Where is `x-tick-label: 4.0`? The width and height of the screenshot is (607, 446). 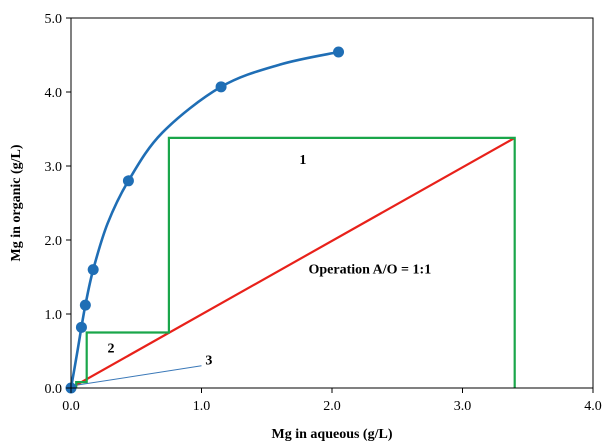
x-tick-label: 4.0 is located at coordinates (593, 406).